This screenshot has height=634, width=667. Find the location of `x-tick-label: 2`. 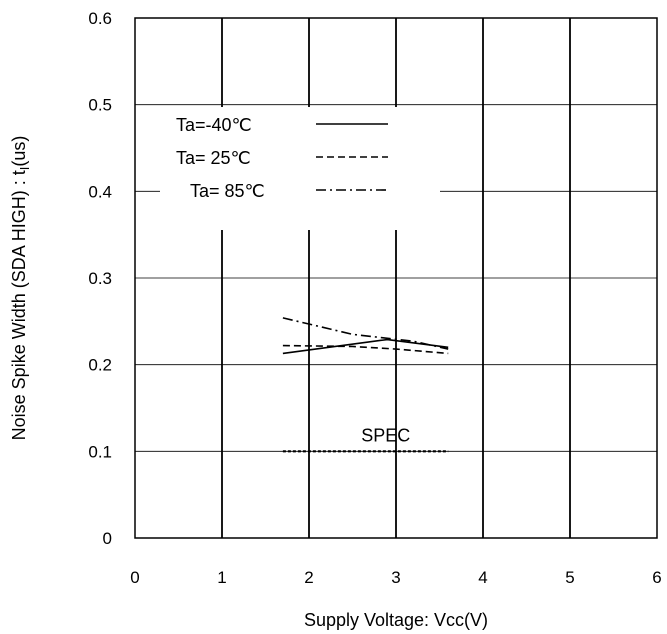

x-tick-label: 2 is located at coordinates (308, 577).